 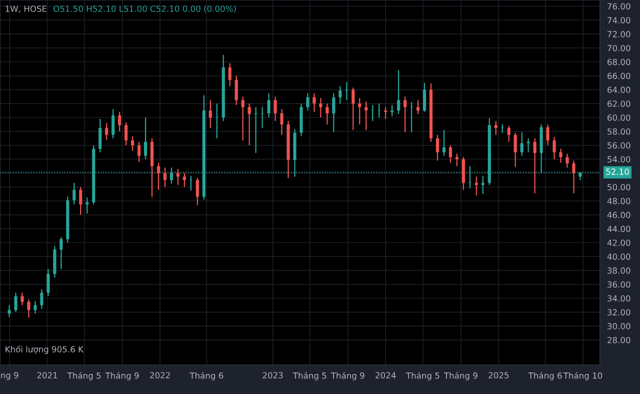 What do you see at coordinates (498, 375) in the screenshot?
I see `x-tick-label: 2025` at bounding box center [498, 375].